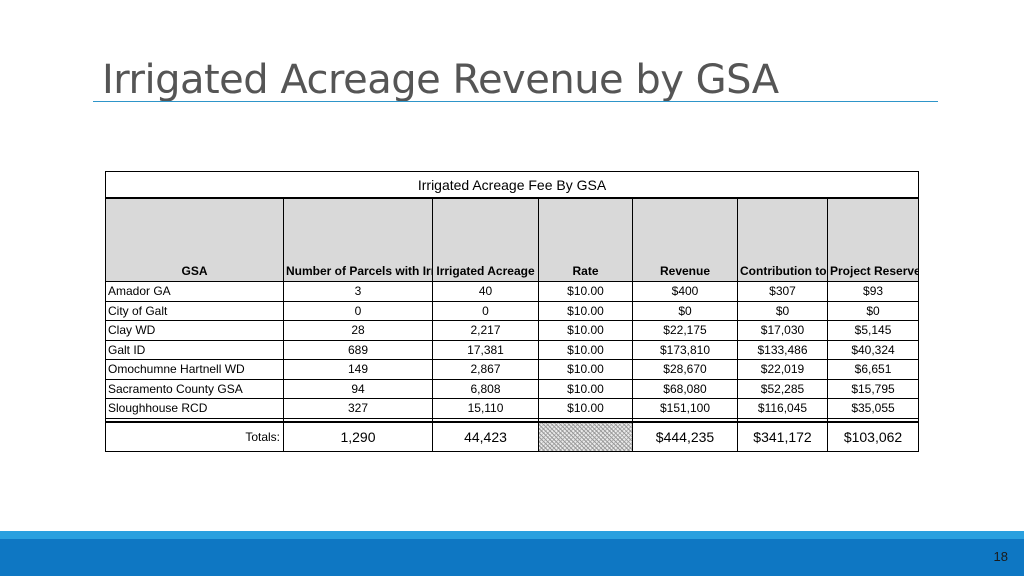  What do you see at coordinates (485, 408) in the screenshot?
I see `cell-acreage: 15,110` at bounding box center [485, 408].